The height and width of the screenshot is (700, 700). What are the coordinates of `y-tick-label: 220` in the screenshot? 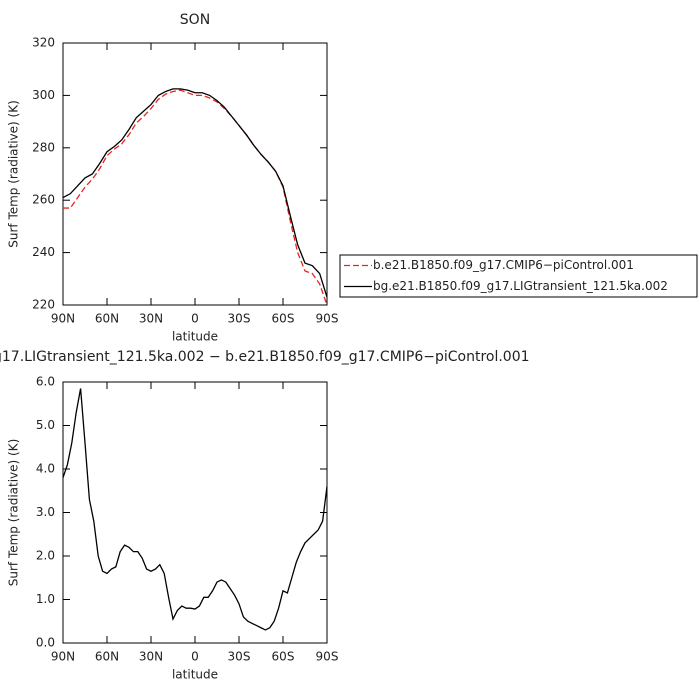 It's located at (43, 305).